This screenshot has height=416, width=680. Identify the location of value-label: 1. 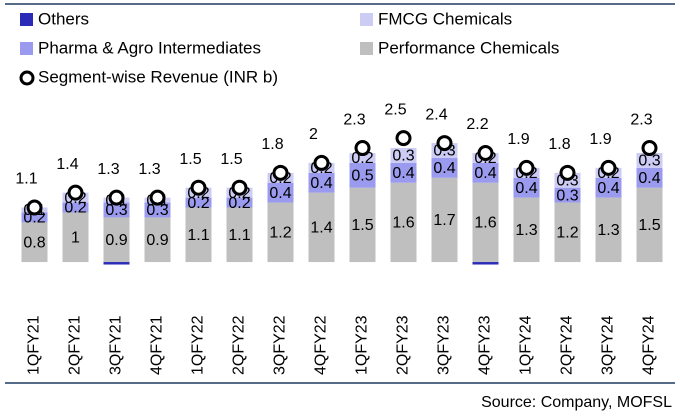
(75, 237).